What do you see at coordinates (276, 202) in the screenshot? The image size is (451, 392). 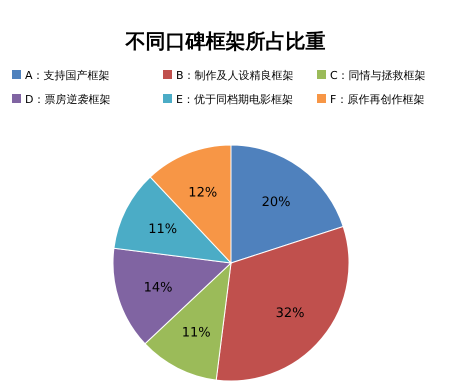 I see `data-label: 20%` at bounding box center [276, 202].